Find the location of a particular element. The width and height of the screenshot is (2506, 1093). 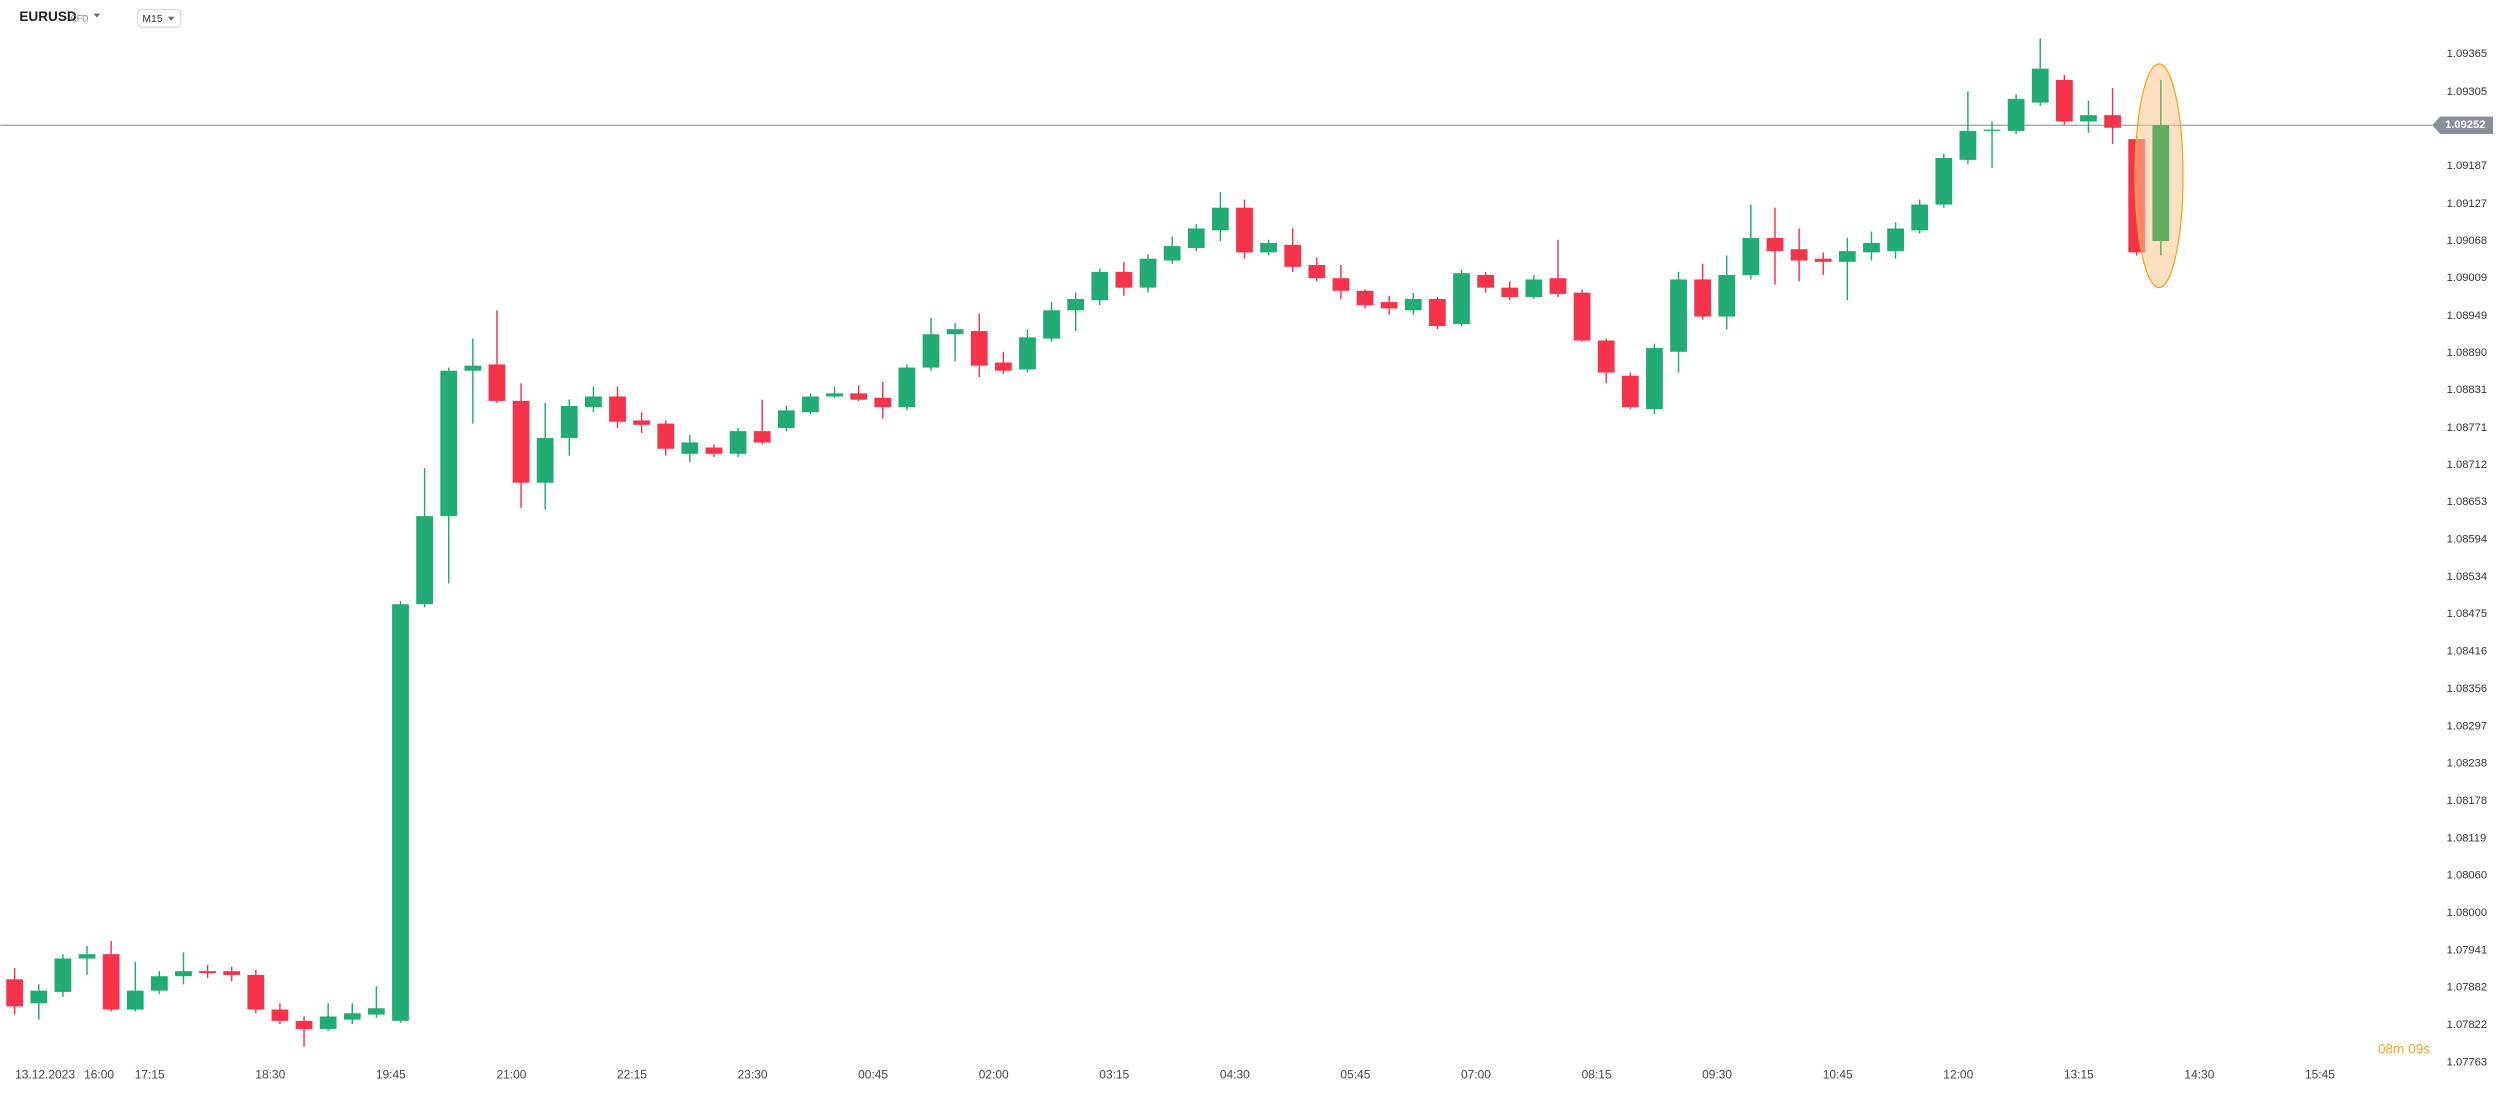

countdown: 08m 09s is located at coordinates (2404, 1048).